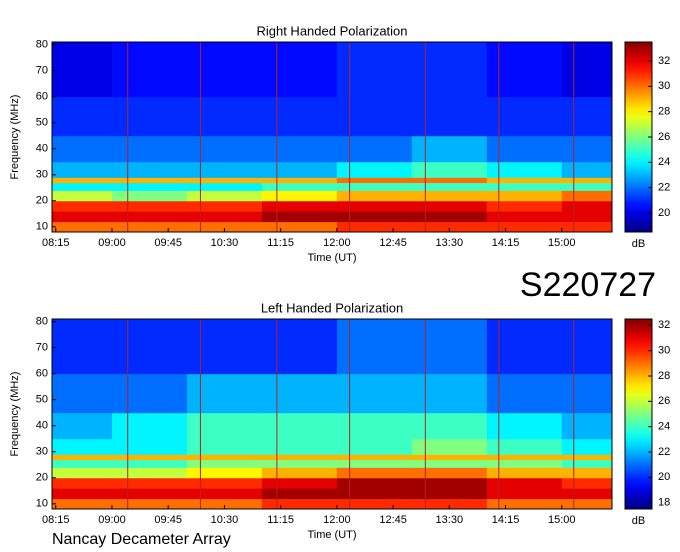 The width and height of the screenshot is (680, 552). What do you see at coordinates (664, 452) in the screenshot?
I see `colorbar-tick-label: 22` at bounding box center [664, 452].